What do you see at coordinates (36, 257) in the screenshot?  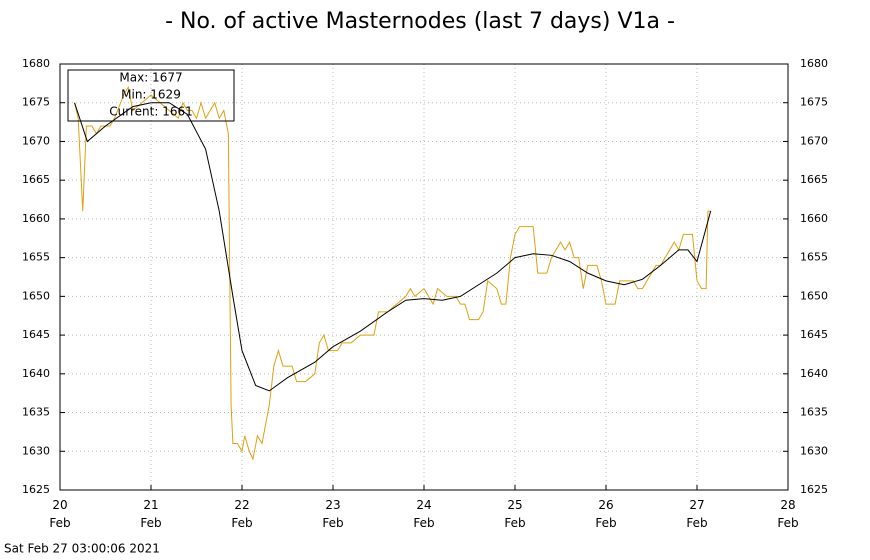 I see `y-tick-label: 1655` at bounding box center [36, 257].